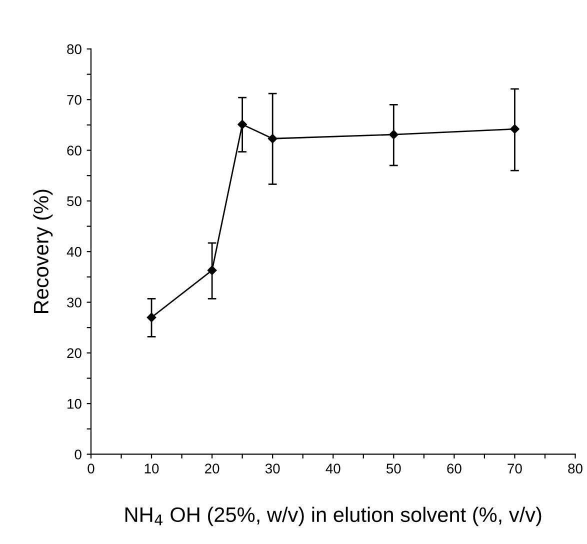 Image resolution: width=587 pixels, height=544 pixels. Describe the element at coordinates (454, 469) in the screenshot. I see `x-tick-label: 60` at that location.